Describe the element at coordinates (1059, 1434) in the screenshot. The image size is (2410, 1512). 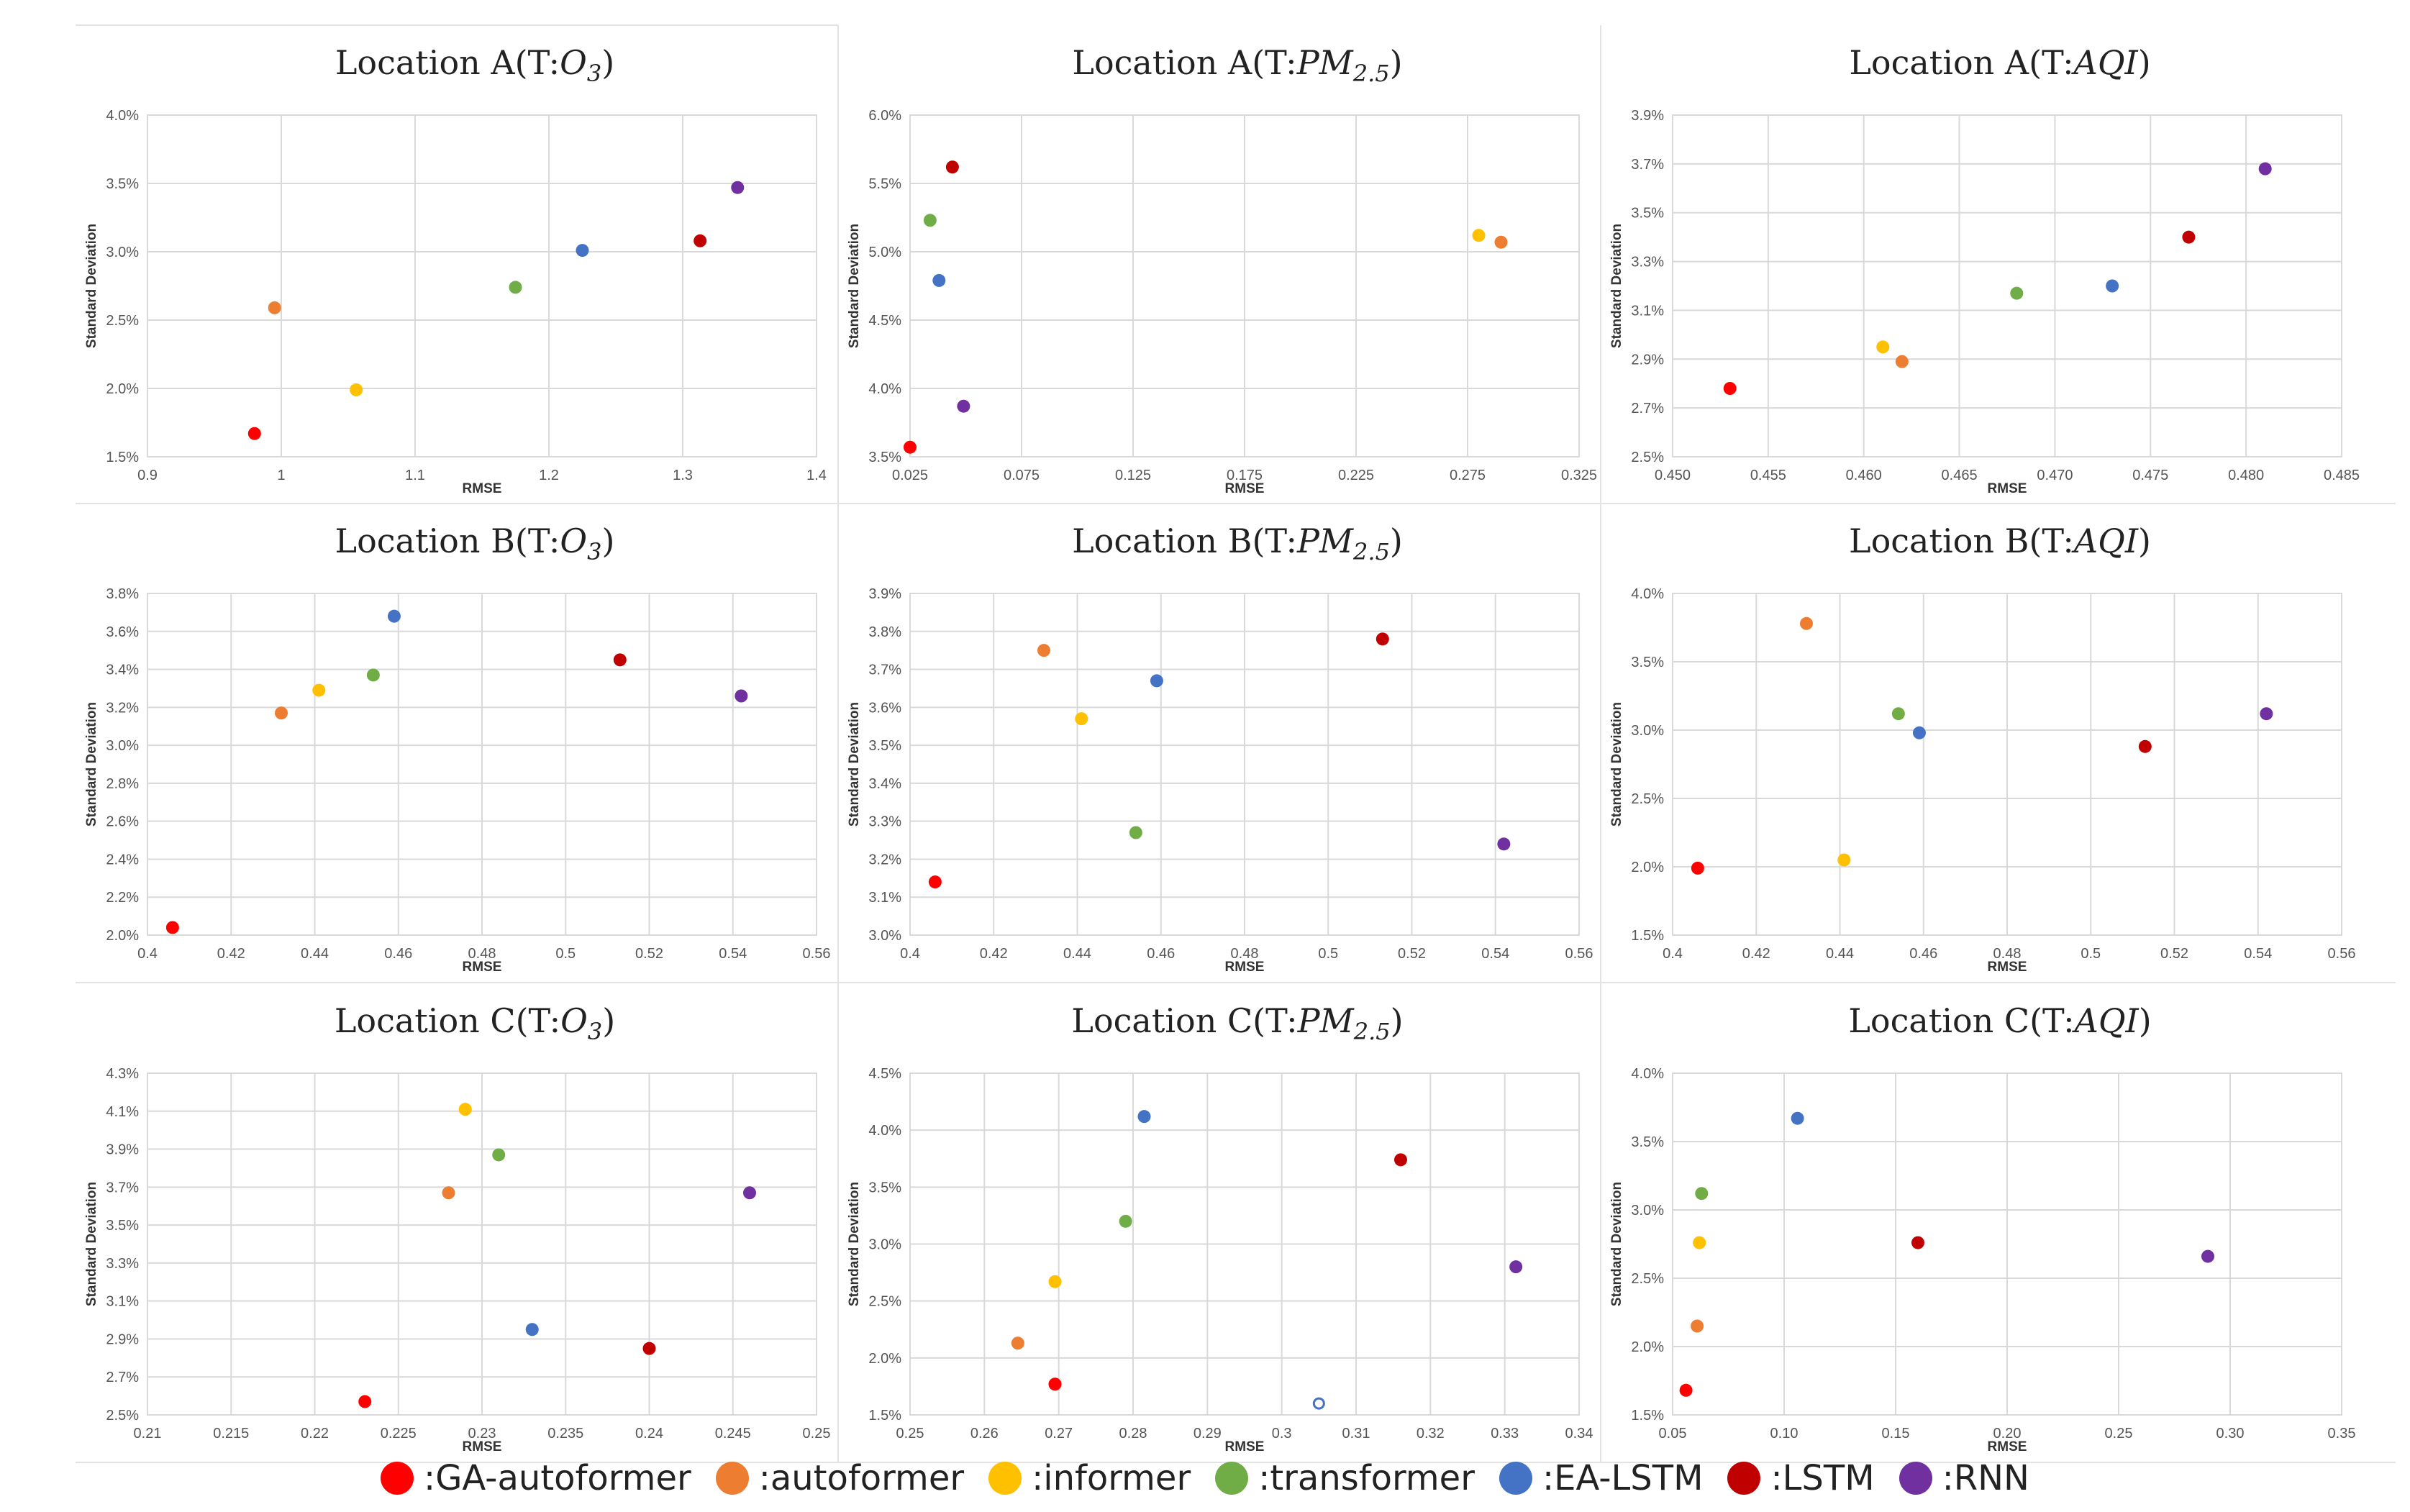
I see `x-tick-label: 0.27` at that location.